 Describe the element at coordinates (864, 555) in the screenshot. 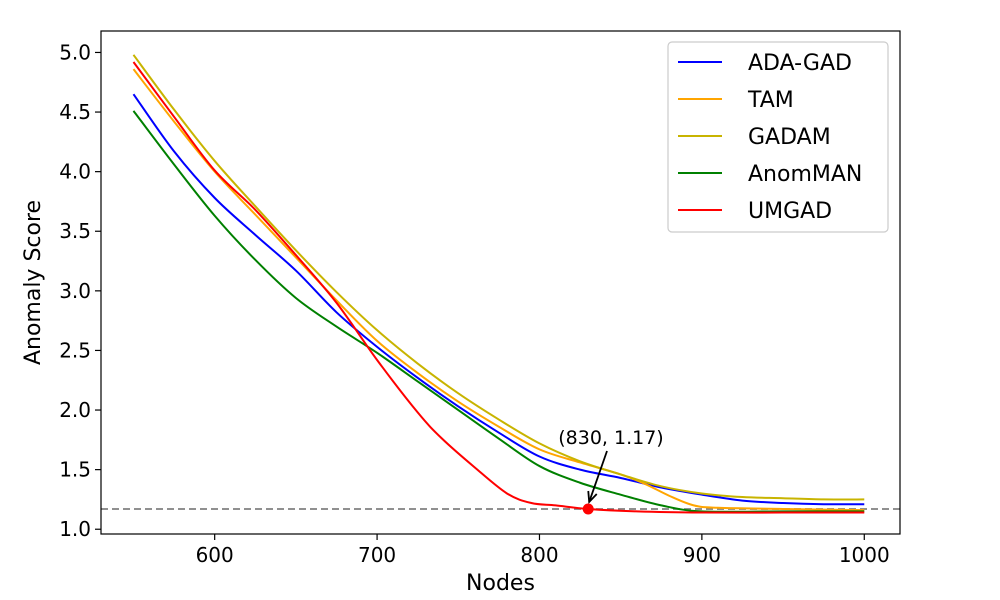

I see `x-tick-label: 1000` at that location.